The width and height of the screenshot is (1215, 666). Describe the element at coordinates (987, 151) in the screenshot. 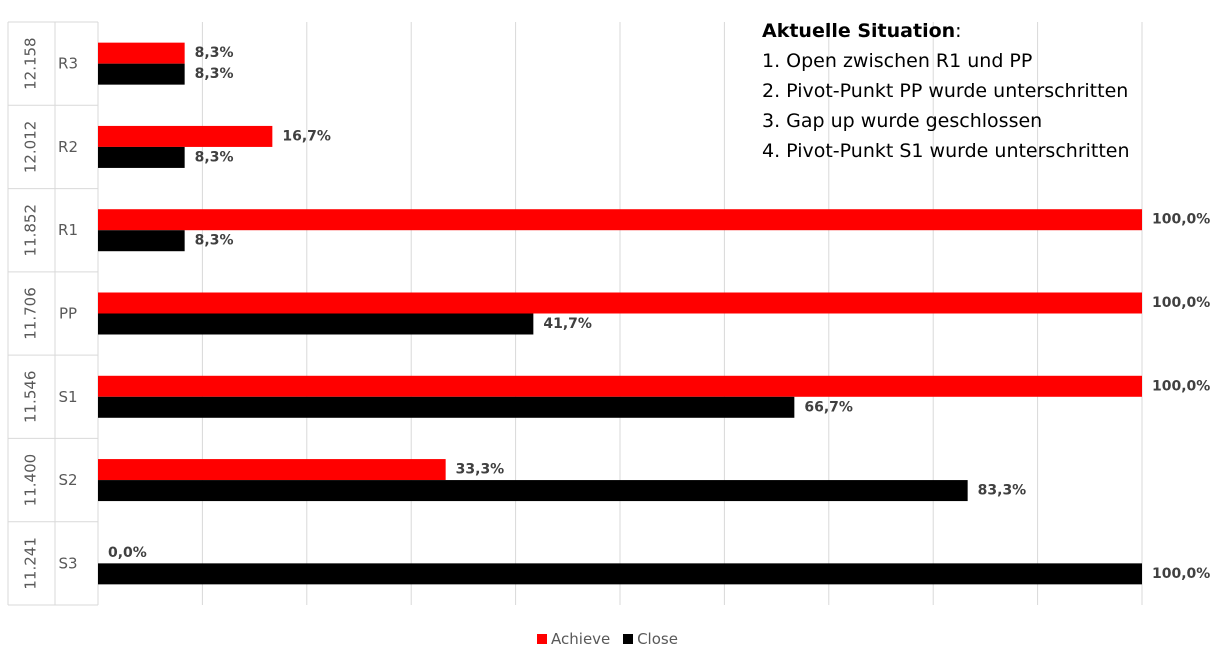

I see `annotation-line-4: 4. Pivot-Punkt S1 wurde unterschritten` at that location.